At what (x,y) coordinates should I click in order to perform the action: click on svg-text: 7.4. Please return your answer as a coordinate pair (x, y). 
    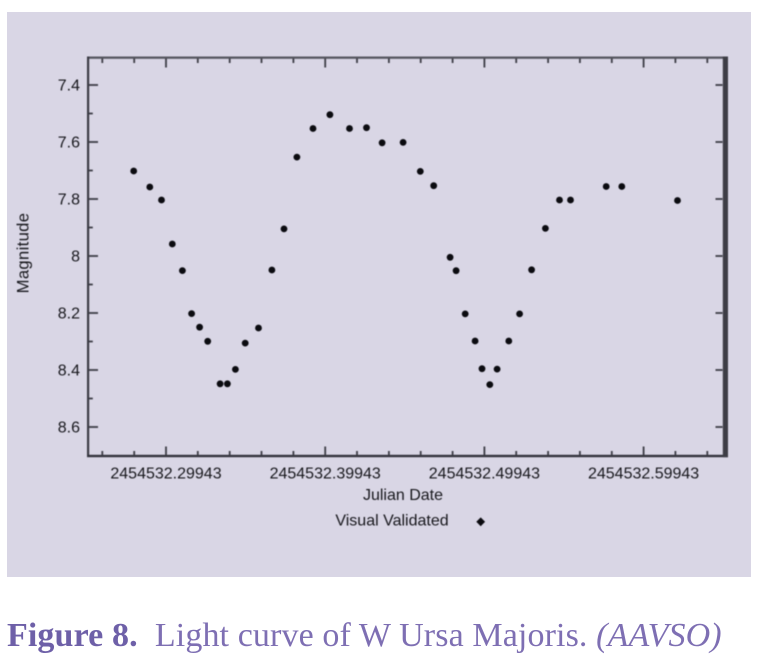
    Looking at the image, I should click on (69, 86).